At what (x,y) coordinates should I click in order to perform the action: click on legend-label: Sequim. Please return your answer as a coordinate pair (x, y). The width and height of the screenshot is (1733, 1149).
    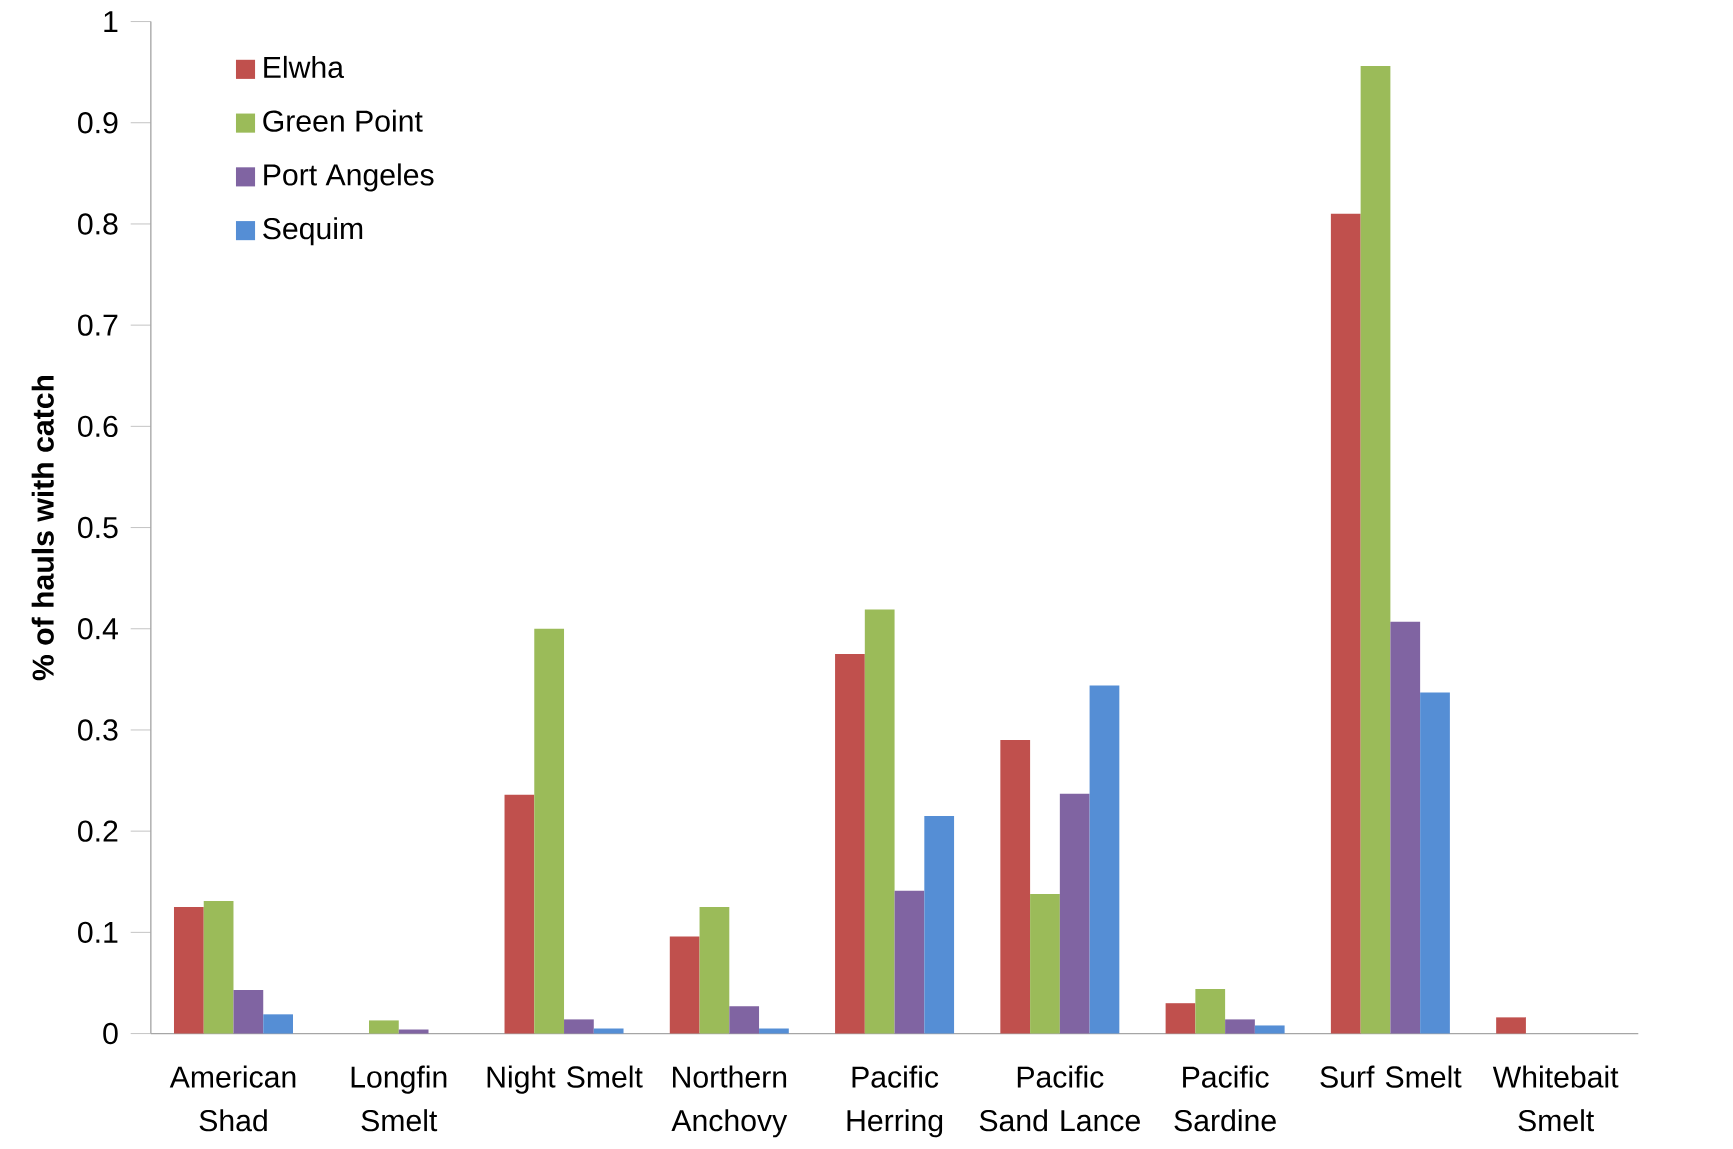
    Looking at the image, I should click on (313, 231).